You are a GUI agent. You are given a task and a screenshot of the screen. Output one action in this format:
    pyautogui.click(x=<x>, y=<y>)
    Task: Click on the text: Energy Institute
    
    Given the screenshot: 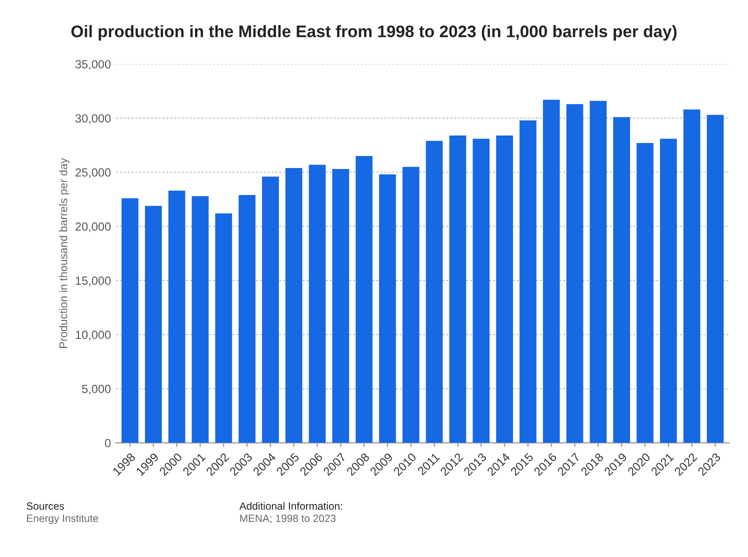 What is the action you would take?
    pyautogui.click(x=62, y=519)
    